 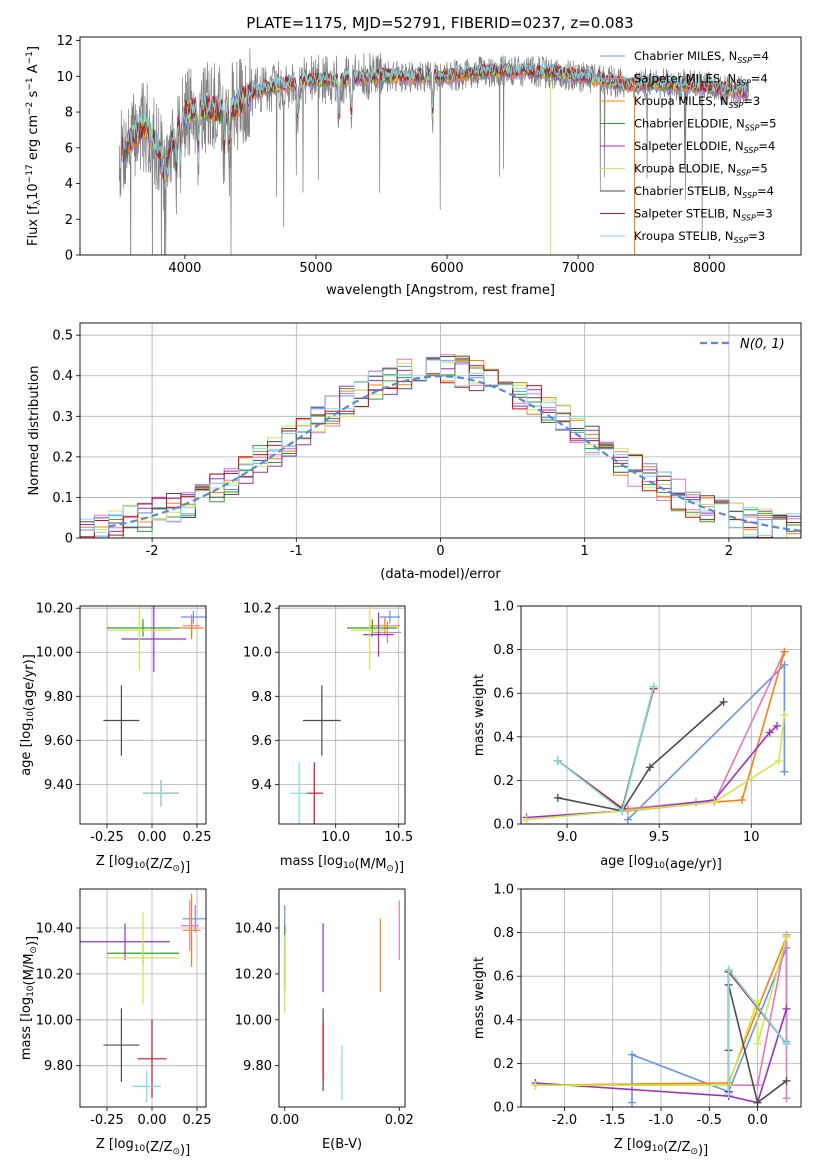 I want to click on x-axis-label: Z [log10(Z/Z⊙)], so click(x=661, y=1147).